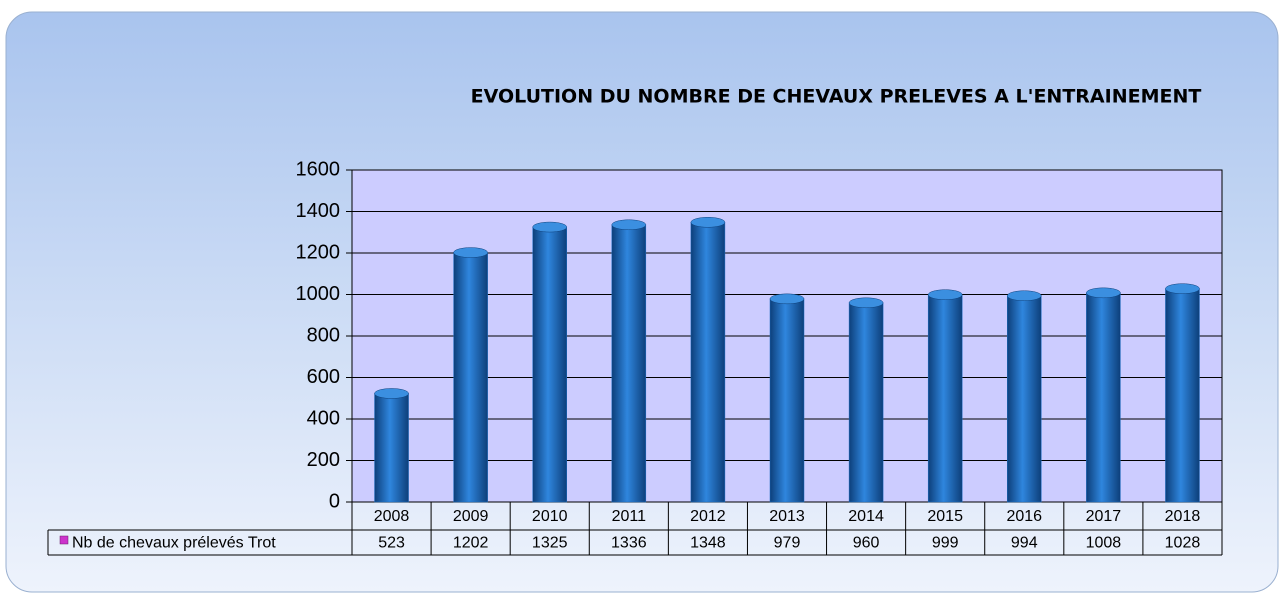 The width and height of the screenshot is (1280, 606). Describe the element at coordinates (318, 252) in the screenshot. I see `y-tick-label: 1200` at that location.